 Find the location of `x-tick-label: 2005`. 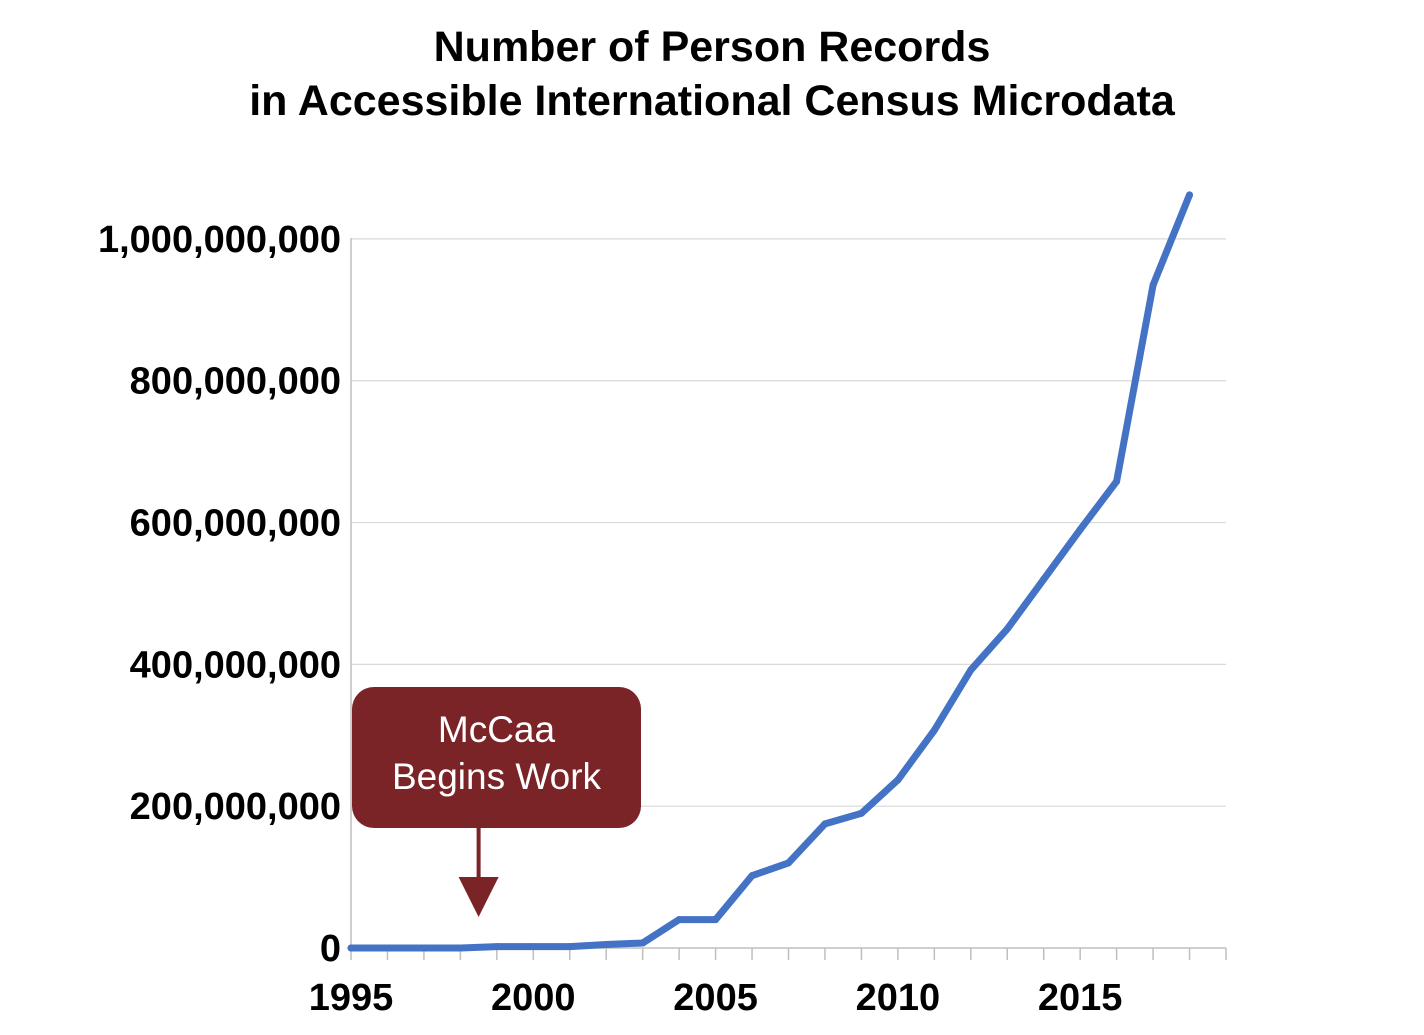

x-tick-label: 2005 is located at coordinates (715, 998).